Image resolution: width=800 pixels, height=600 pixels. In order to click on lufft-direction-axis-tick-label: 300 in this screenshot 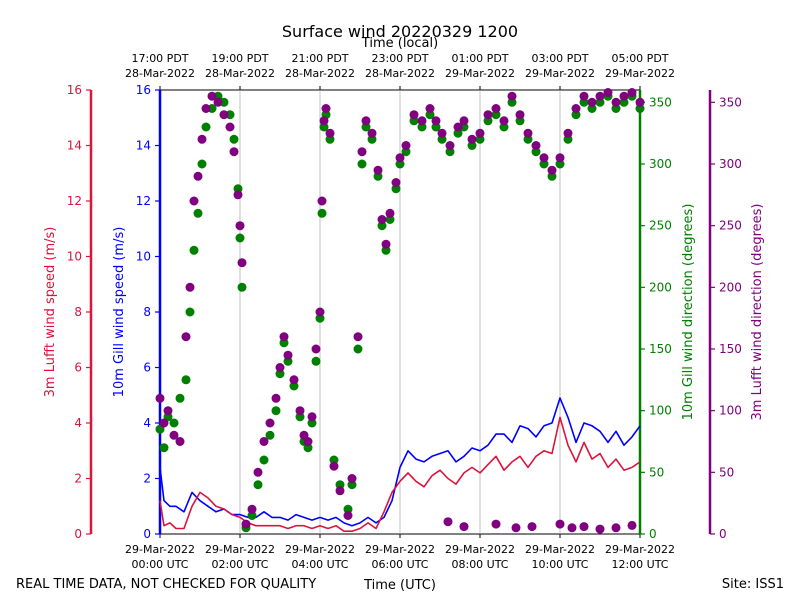, I will do `click(730, 164)`.